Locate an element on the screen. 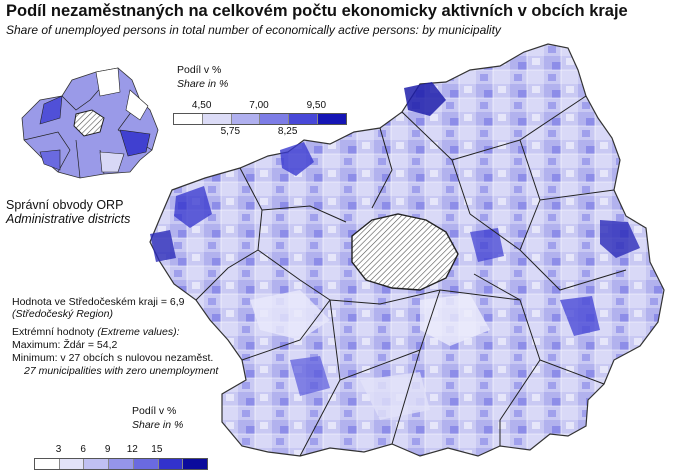  inset-label-en: Administrative districts is located at coordinates (68, 219).